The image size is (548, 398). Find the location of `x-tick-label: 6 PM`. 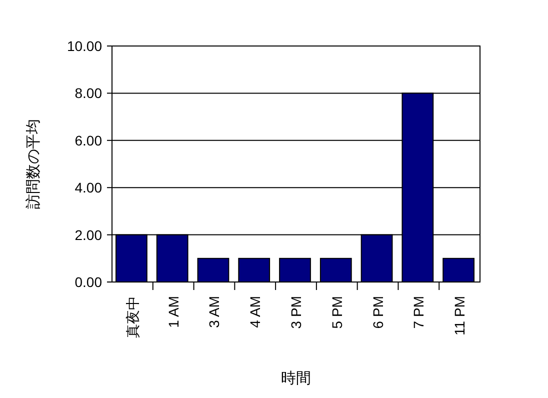

x-tick-label: 6 PM is located at coordinates (378, 312).